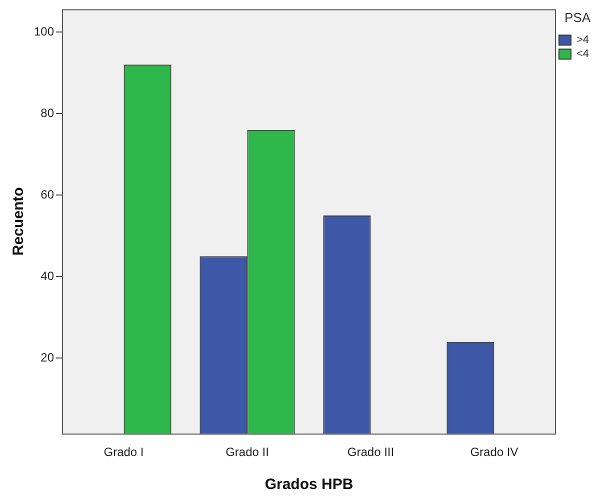  I want to click on x-axis-title: Grados HPB, so click(309, 485).